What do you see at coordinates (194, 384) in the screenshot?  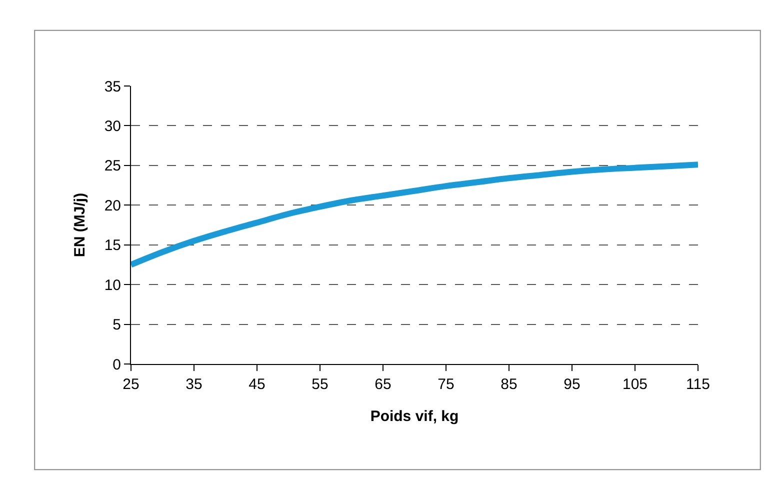 I see `x-tick-label: 35` at bounding box center [194, 384].